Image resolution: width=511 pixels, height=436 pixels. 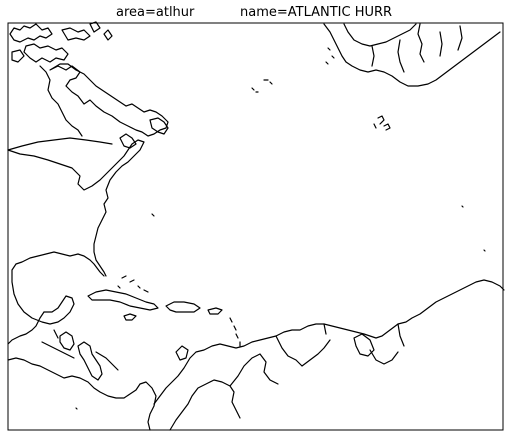 What do you see at coordinates (330, 56) in the screenshot?
I see `canary-islands` at bounding box center [330, 56].